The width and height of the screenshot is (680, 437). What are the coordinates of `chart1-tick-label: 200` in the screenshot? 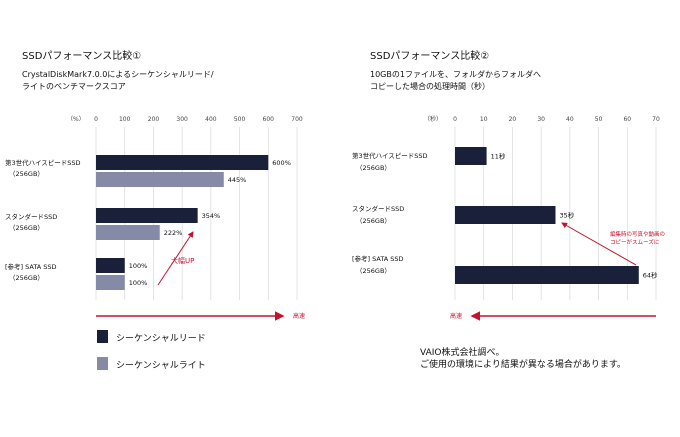 It's located at (154, 119).